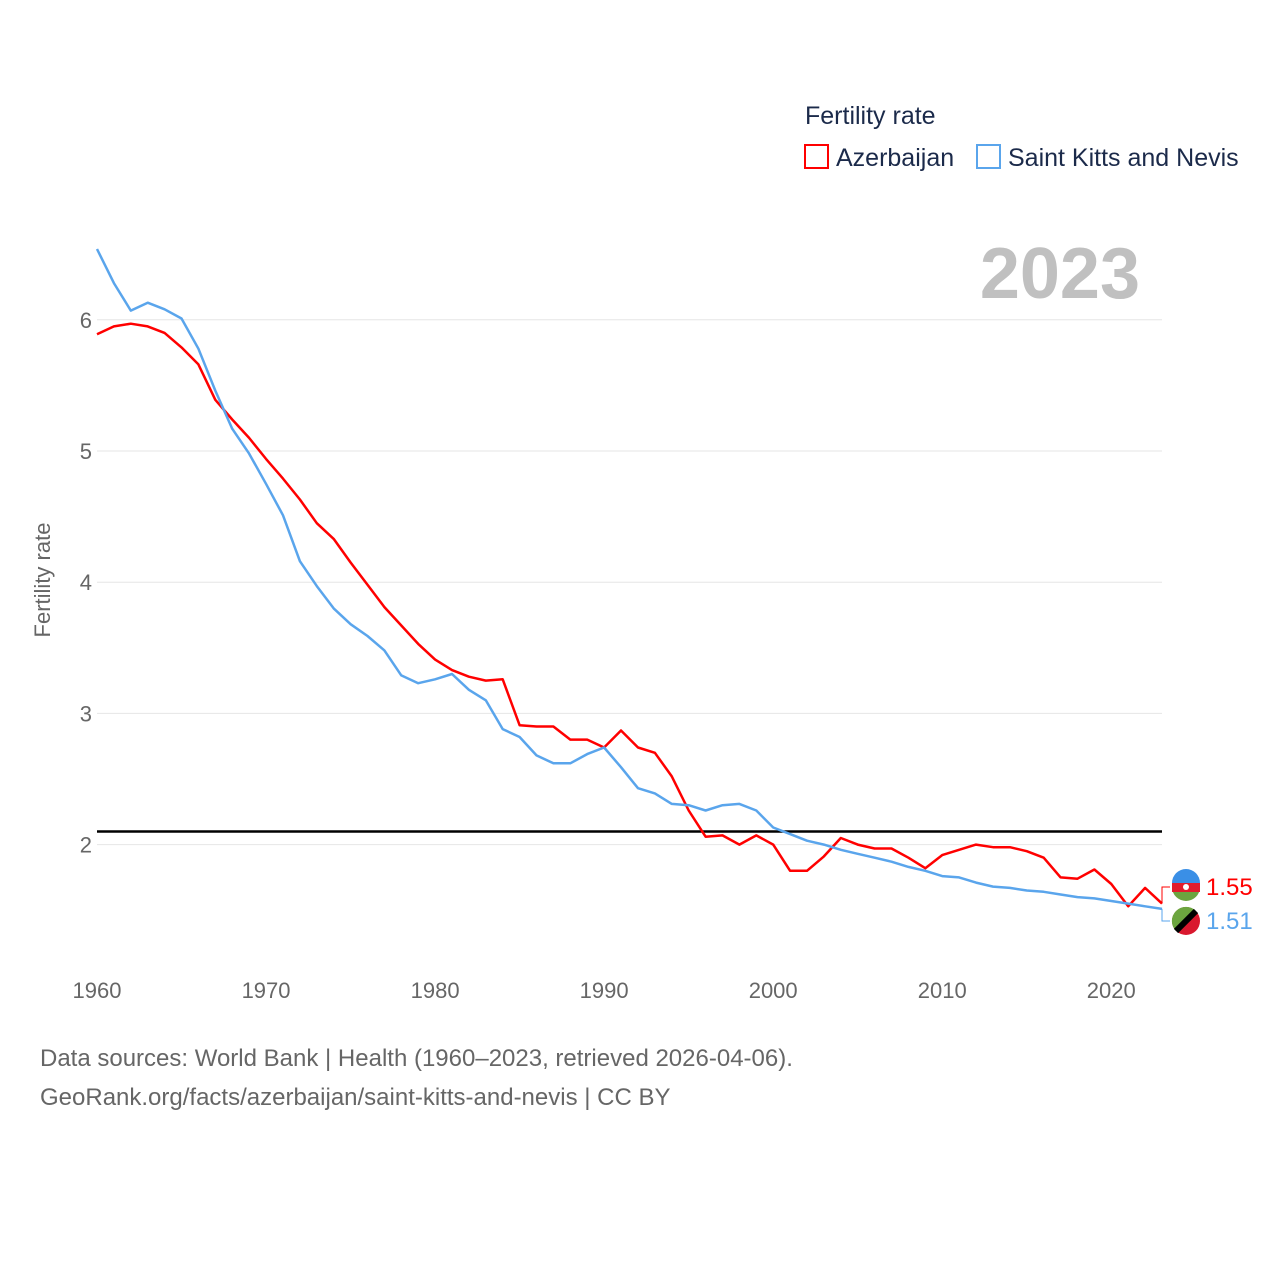 This screenshot has width=1280, height=1285. Describe the element at coordinates (86, 582) in the screenshot. I see `y-tick-label: 4` at that location.